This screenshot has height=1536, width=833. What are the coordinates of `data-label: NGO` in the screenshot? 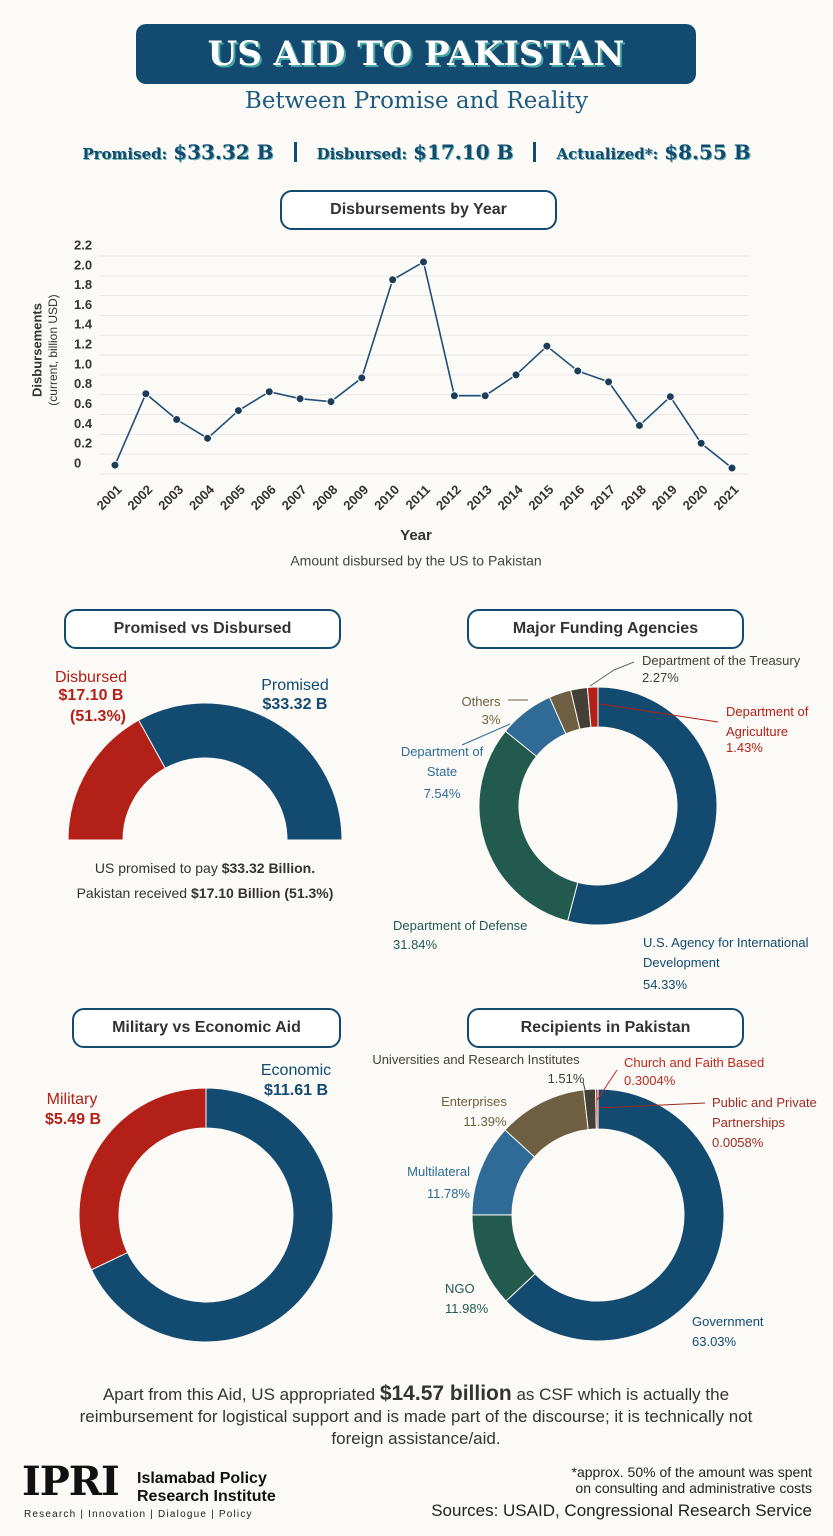 It's located at (460, 1288).